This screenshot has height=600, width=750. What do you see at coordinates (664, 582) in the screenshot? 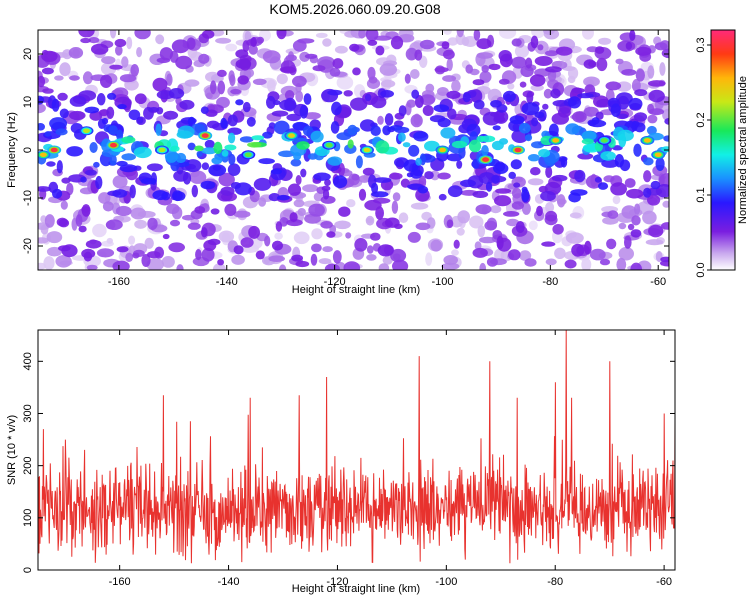
I see `x-tick-label: -60` at bounding box center [664, 582].